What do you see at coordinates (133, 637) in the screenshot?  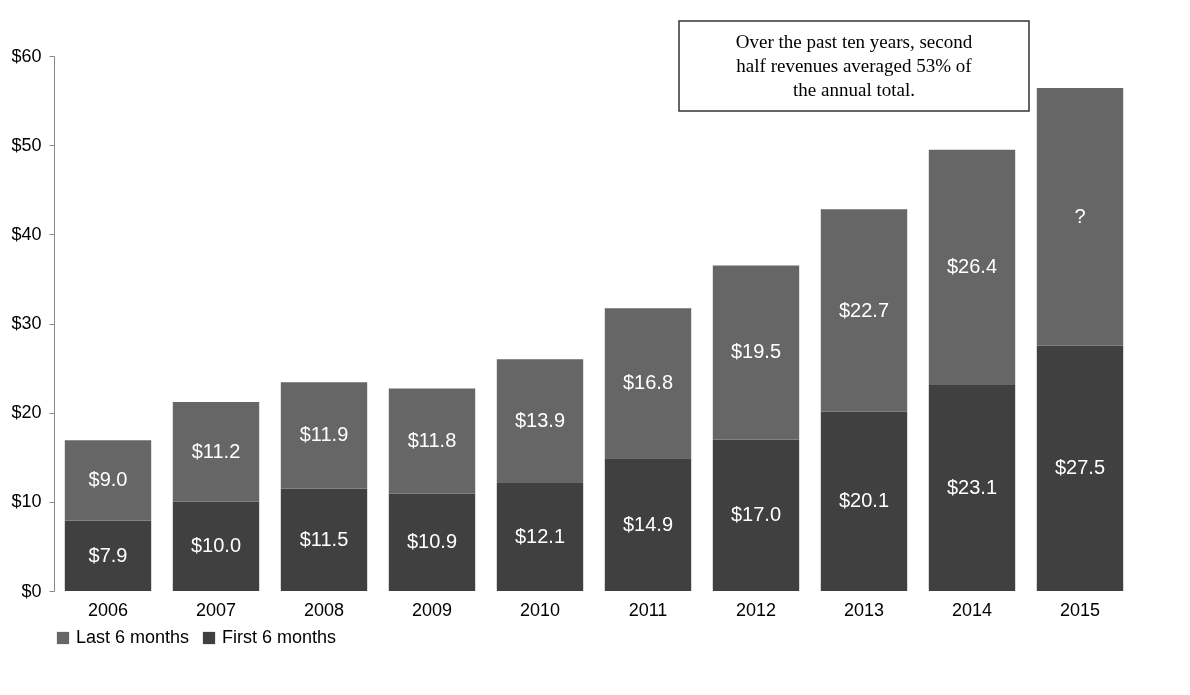 I see `legend-label: Last 6 months` at bounding box center [133, 637].